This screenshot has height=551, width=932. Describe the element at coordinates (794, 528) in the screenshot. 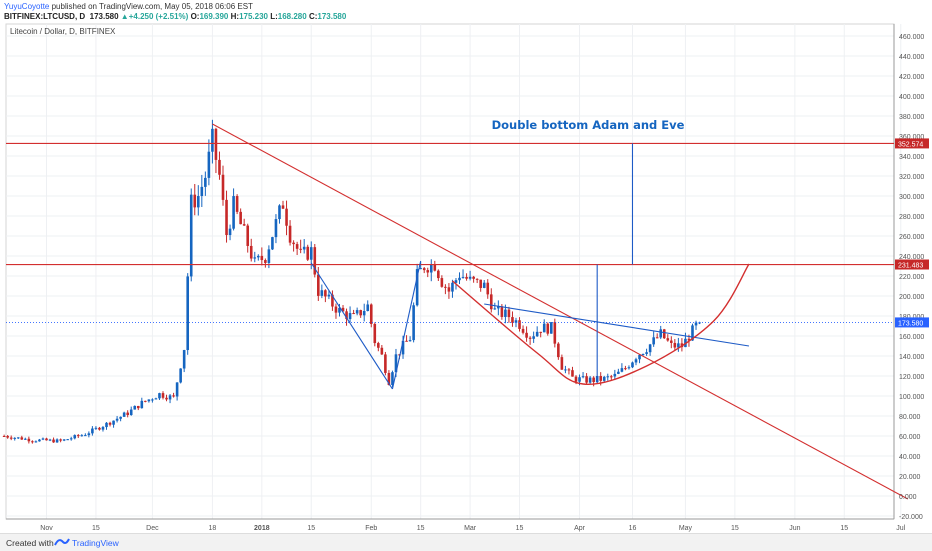

I see `time-tick-label: Jun` at that location.